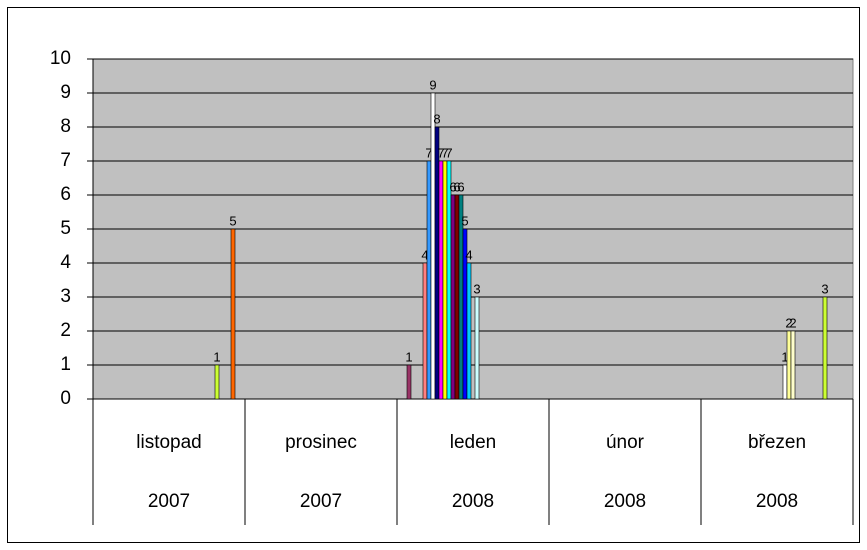 This screenshot has height=550, width=867. Describe the element at coordinates (65, 126) in the screenshot. I see `y-tick-label: 8` at that location.